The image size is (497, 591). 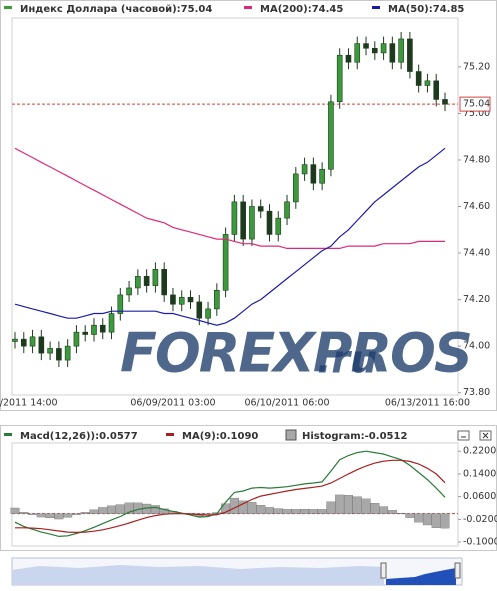 I want to click on y-tick-label: 75.00, so click(x=476, y=113).